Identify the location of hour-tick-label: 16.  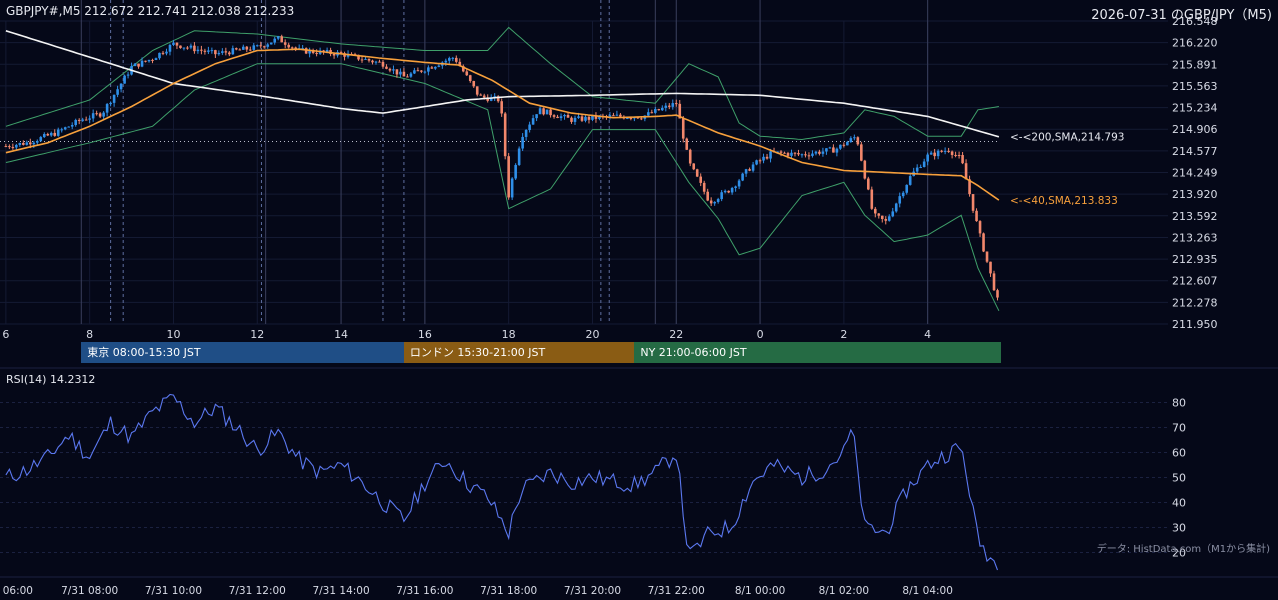
(425, 334).